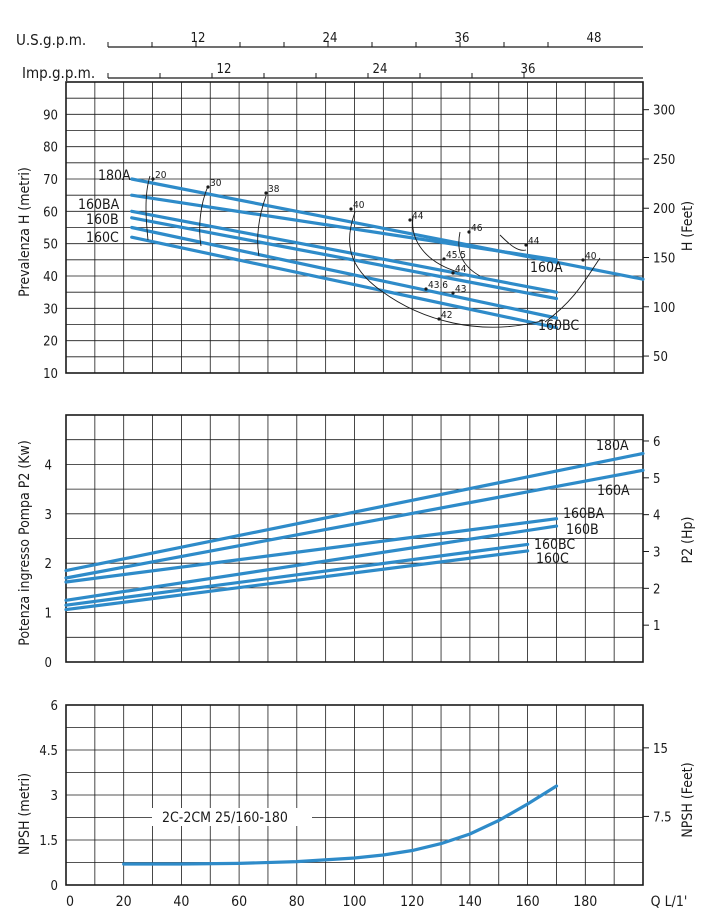  Describe the element at coordinates (54, 706) in the screenshot. I see `npsh-y-tick-label: 6` at that location.